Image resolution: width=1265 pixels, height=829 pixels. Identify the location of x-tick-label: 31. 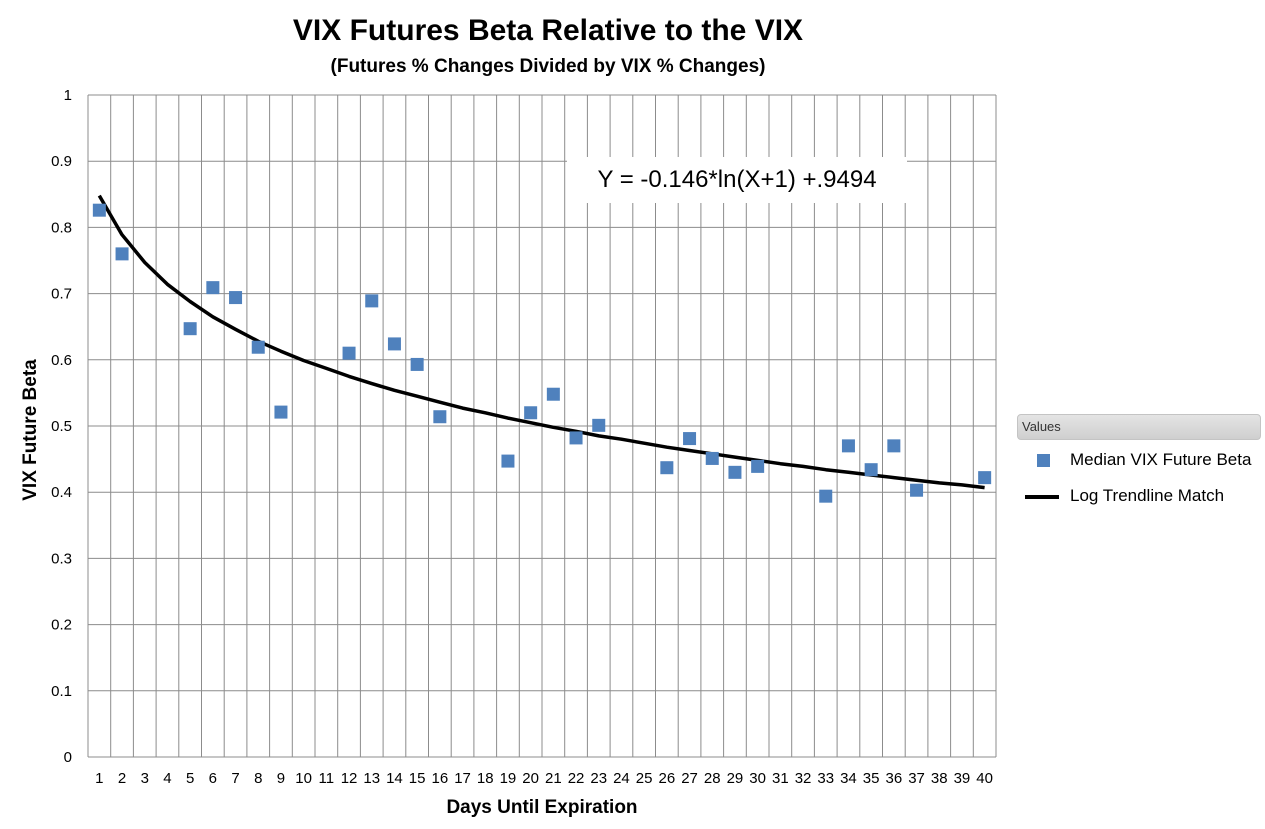
(780, 778).